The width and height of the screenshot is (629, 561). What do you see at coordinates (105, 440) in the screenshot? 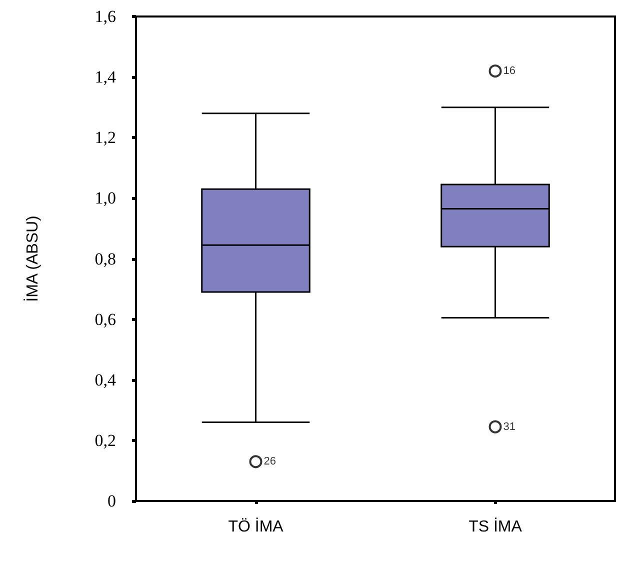
I see `y-tick-label: 0,2` at bounding box center [105, 440].